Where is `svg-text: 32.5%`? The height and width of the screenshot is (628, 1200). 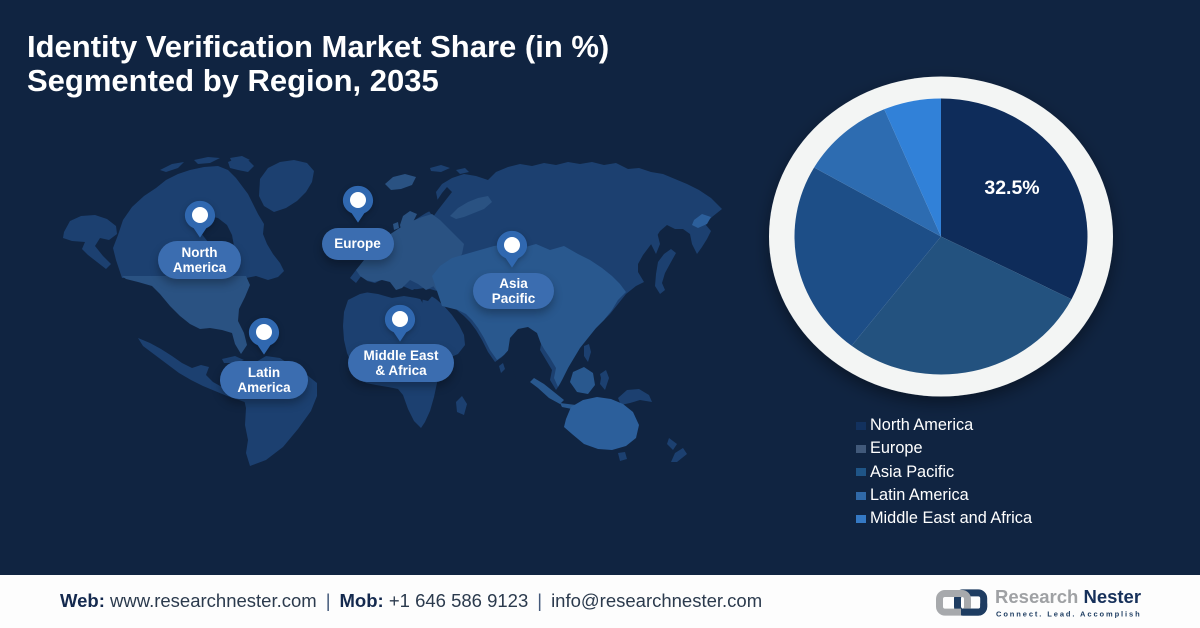
svg-text: 32.5% is located at coordinates (1011, 188).